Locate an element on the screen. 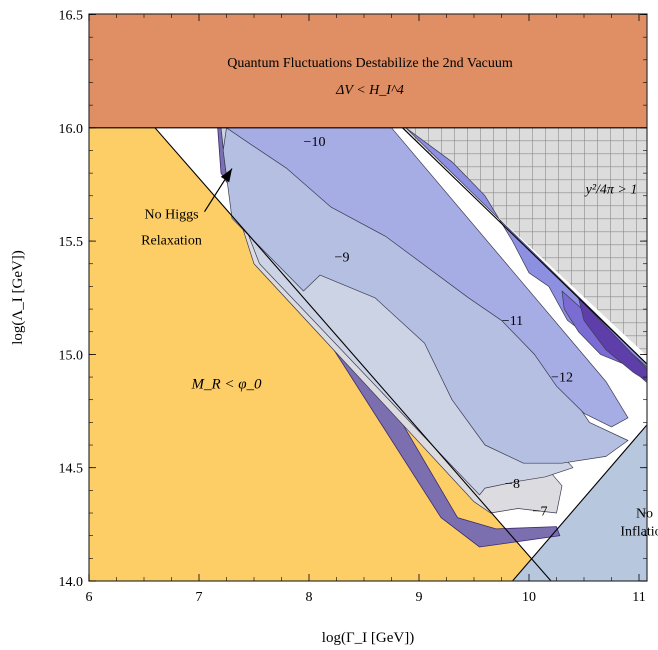  grid-region-label: y²/4π > 1 is located at coordinates (611, 190).